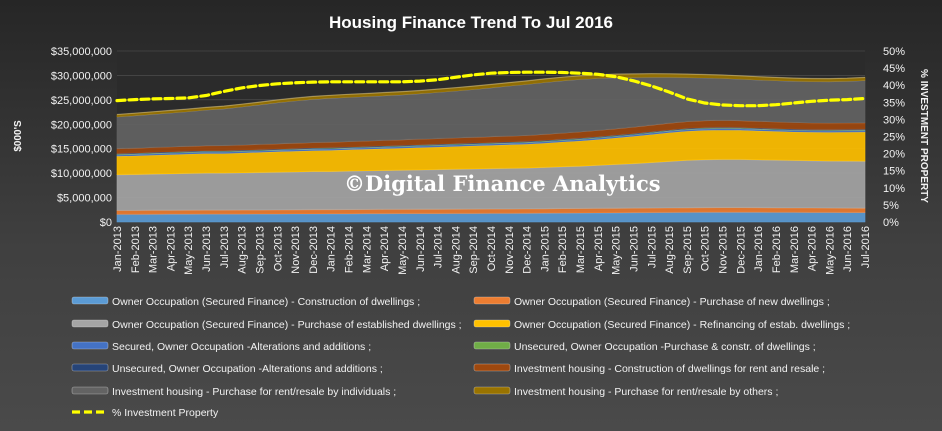 The height and width of the screenshot is (431, 942). Describe the element at coordinates (314, 250) in the screenshot. I see `x-tick-label: Dec-2013` at that location.